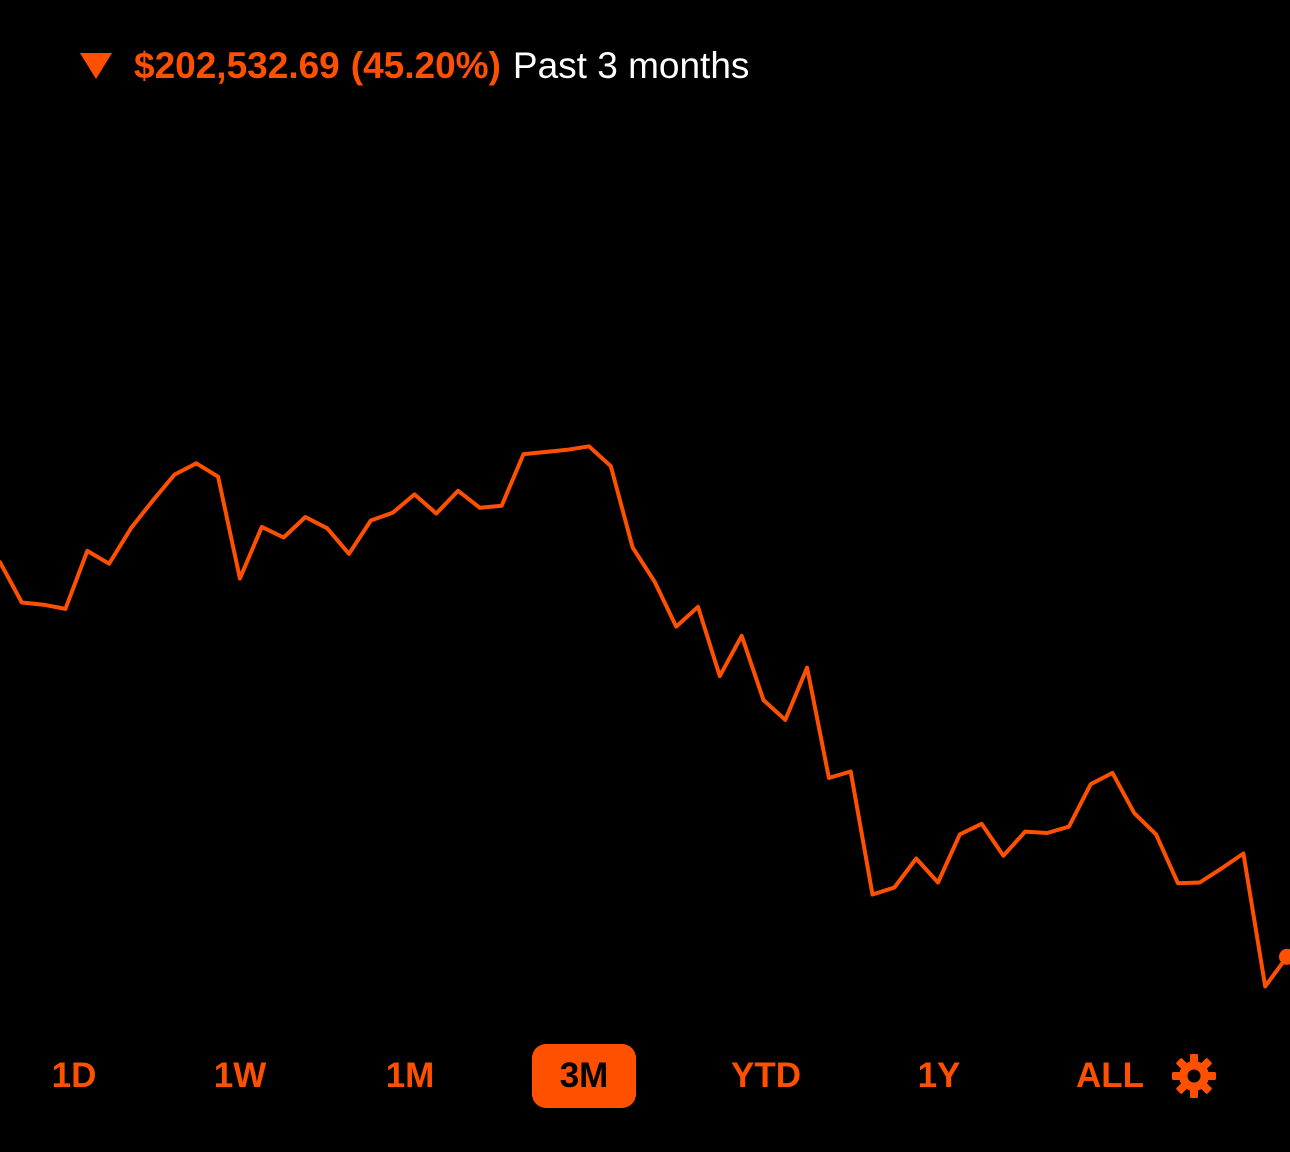  Describe the element at coordinates (1284, 956) in the screenshot. I see `current-value-dot` at that location.